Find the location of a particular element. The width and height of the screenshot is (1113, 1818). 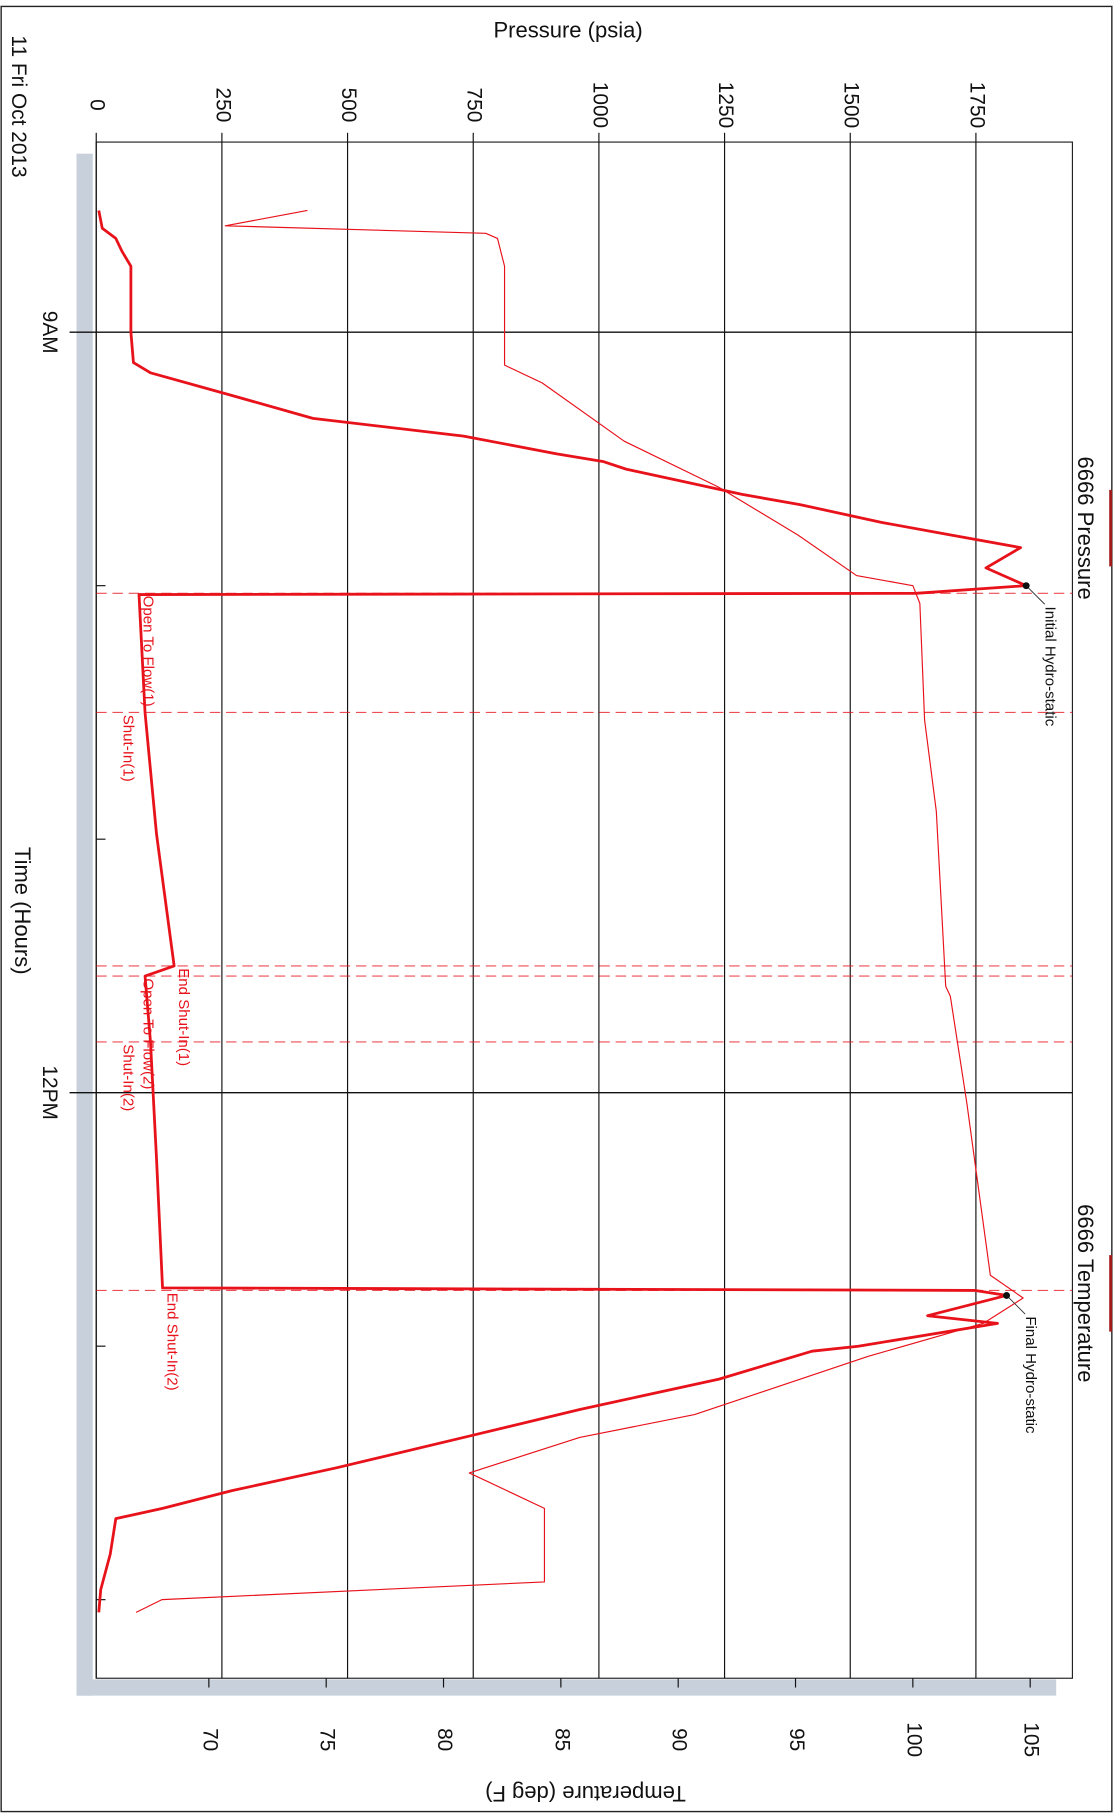

x-tick-label: 12PM is located at coordinates (49, 1092).